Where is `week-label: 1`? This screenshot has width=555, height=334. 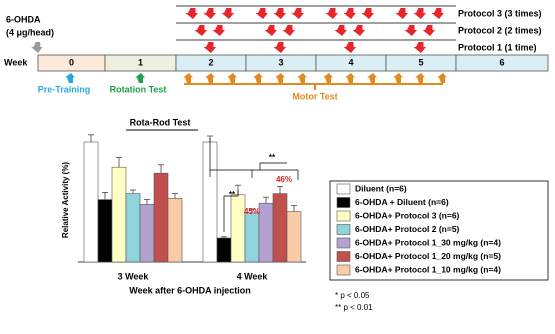 week-label: 1 is located at coordinates (140, 62).